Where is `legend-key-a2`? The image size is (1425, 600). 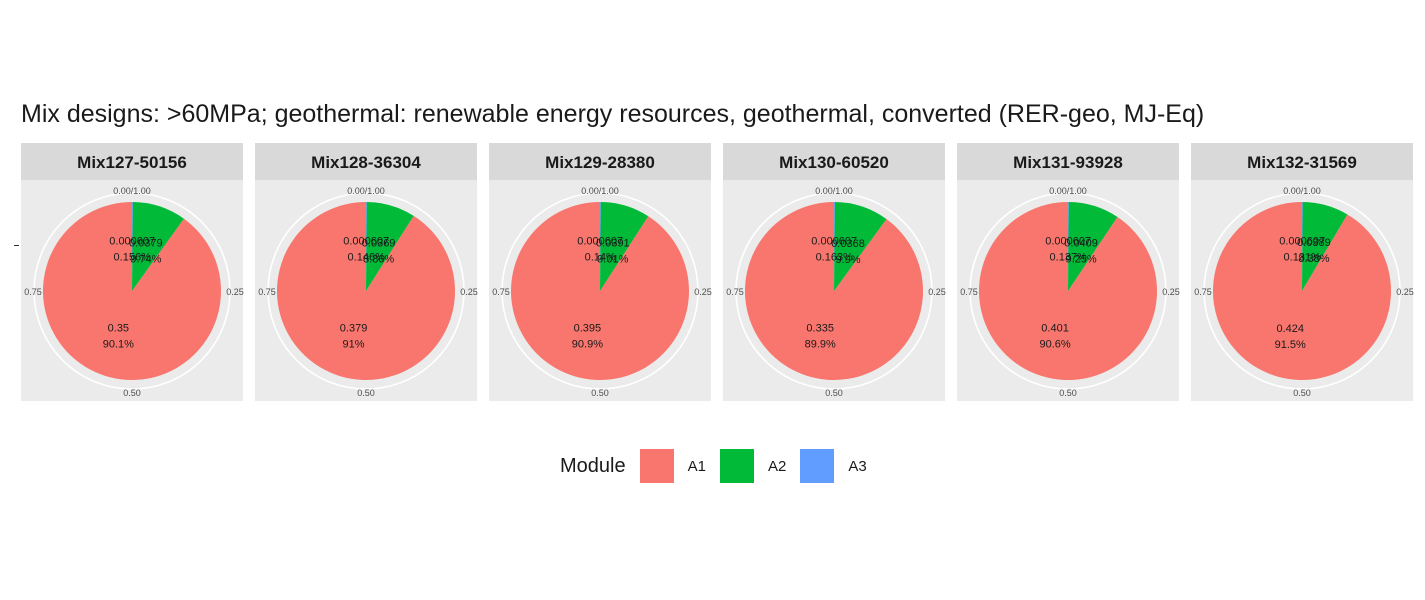 legend-key-a2 is located at coordinates (736, 466).